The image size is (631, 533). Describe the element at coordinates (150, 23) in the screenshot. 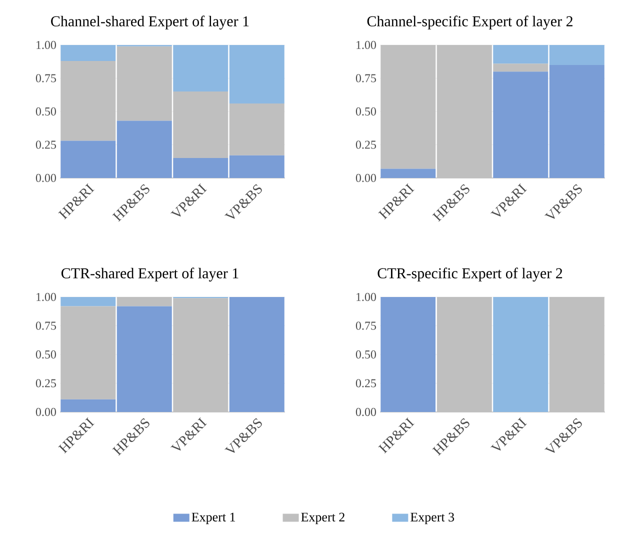

I see `chart-title: Channel-shared Expert of layer 1` at that location.